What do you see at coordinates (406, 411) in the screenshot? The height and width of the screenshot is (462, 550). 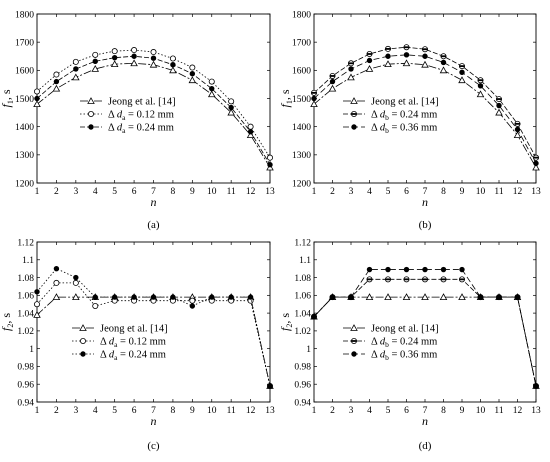 I see `x-tick-label: 6` at bounding box center [406, 411].